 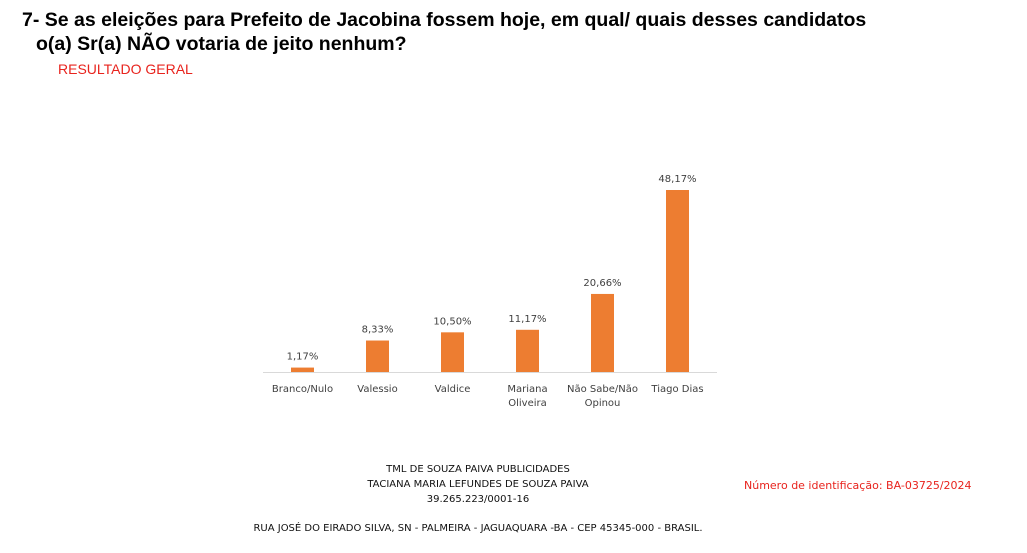 I want to click on data-label: 48,17%, so click(x=677, y=179).